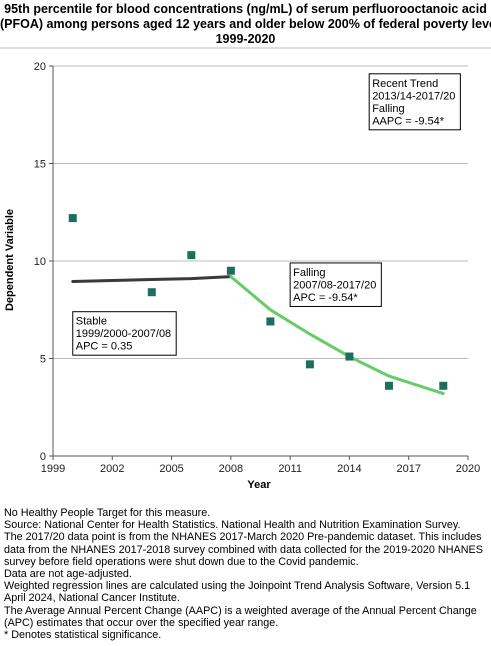 This screenshot has width=491, height=646. What do you see at coordinates (260, 465) in the screenshot?
I see `x-axis-ticks: 1999 2002 2005 2008 2011 2014 2017 2020` at bounding box center [260, 465].